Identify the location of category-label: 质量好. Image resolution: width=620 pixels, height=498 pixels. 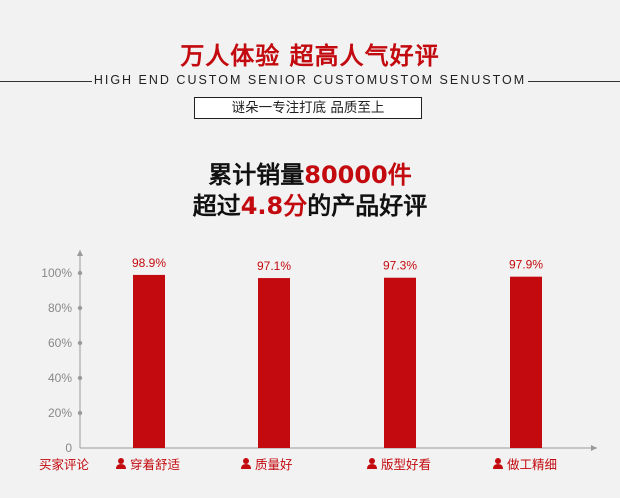
(274, 464).